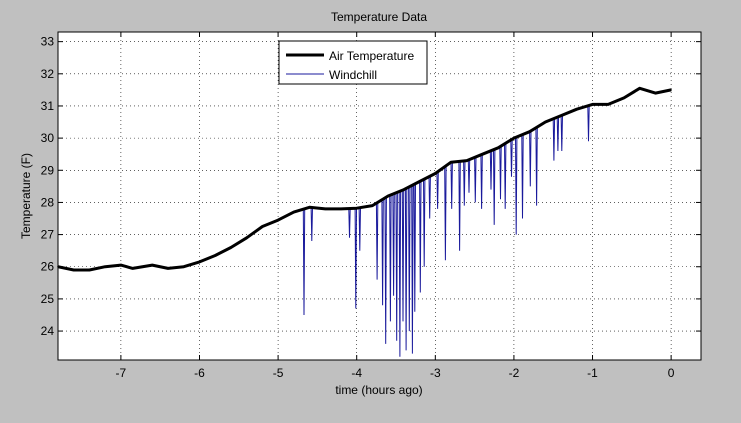 The width and height of the screenshot is (741, 423). I want to click on chart-title: Temperature Data, so click(379, 17).